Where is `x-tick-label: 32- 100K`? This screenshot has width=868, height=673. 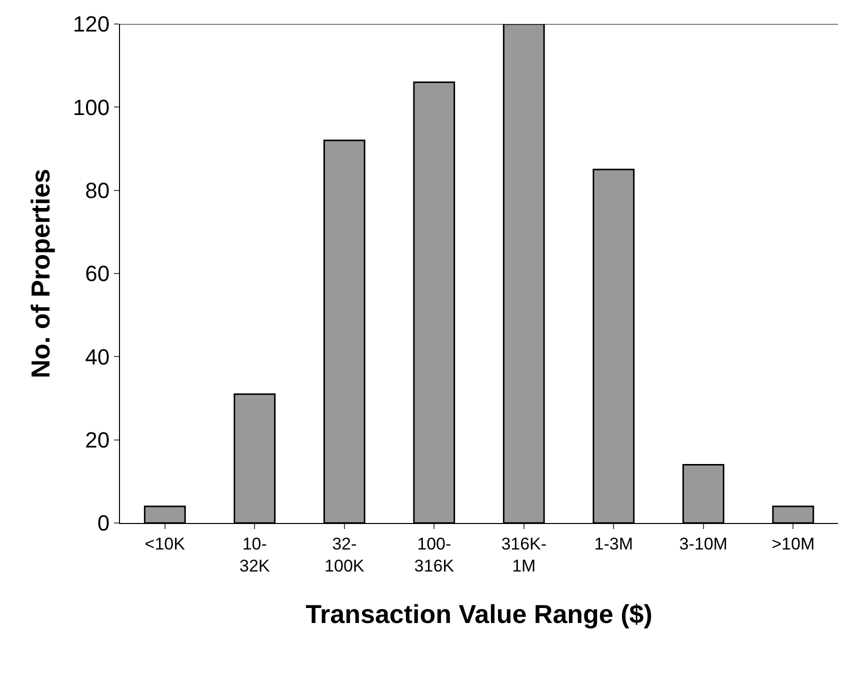 x-tick-label: 32- 100K is located at coordinates (344, 555).